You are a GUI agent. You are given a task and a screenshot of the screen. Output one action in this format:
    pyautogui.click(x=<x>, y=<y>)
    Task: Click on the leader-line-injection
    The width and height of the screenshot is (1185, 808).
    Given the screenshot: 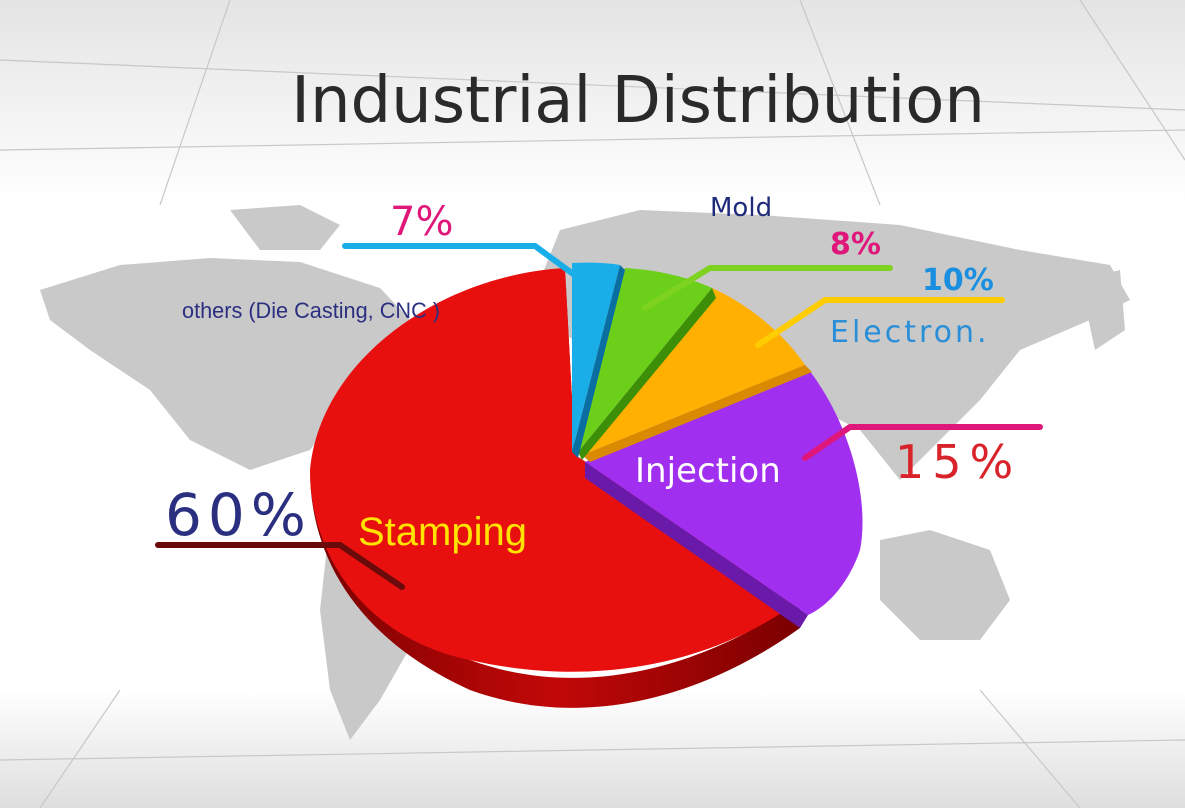 What is the action you would take?
    pyautogui.click(x=922, y=442)
    